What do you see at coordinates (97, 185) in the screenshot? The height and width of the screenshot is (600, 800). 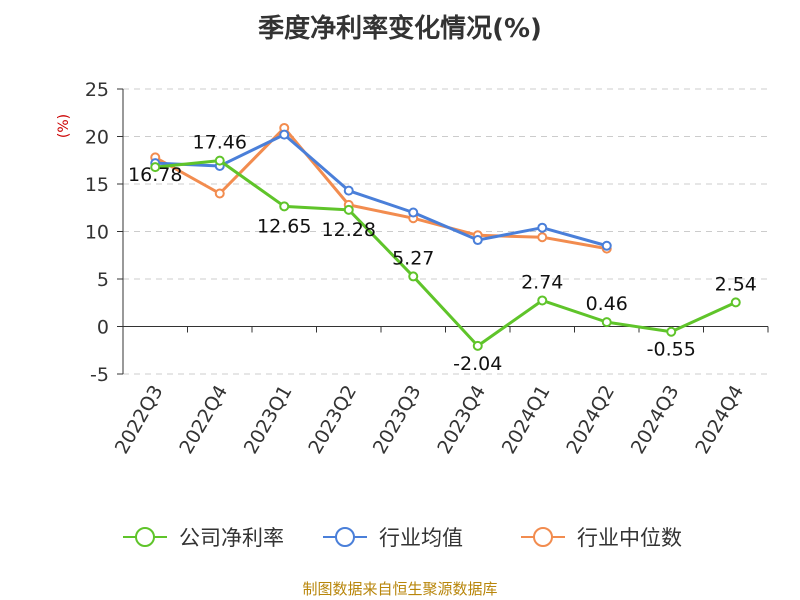 I see `y-tick-label: 15` at bounding box center [97, 185].